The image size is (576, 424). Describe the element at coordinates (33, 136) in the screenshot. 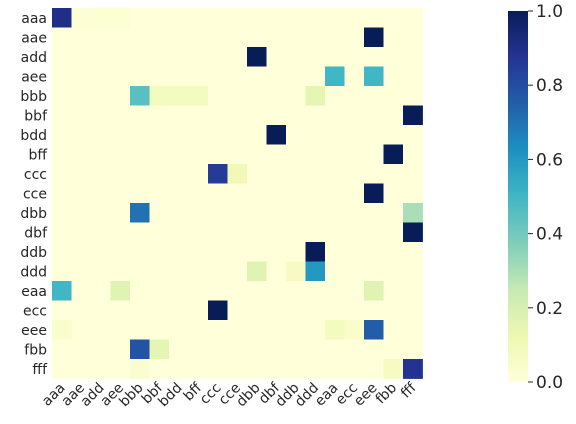

I see `row-label: bdd` at that location.